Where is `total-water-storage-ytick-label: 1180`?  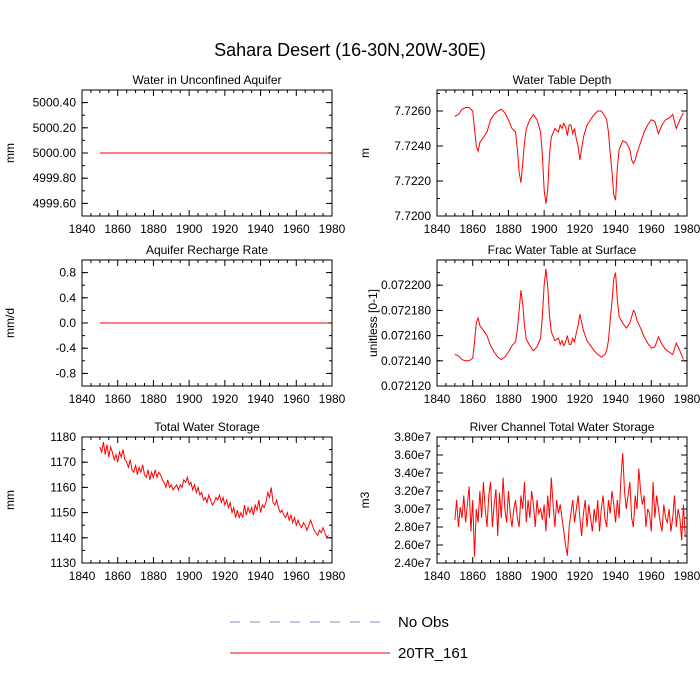
total-water-storage-ytick-label: 1180 is located at coordinates (63, 437).